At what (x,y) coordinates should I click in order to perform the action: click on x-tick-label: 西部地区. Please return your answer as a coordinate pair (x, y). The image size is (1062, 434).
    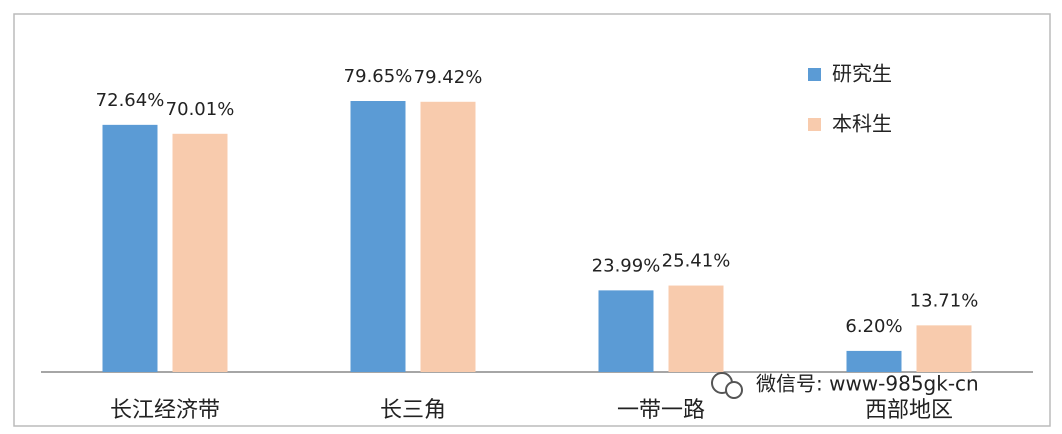
    Looking at the image, I should click on (909, 410).